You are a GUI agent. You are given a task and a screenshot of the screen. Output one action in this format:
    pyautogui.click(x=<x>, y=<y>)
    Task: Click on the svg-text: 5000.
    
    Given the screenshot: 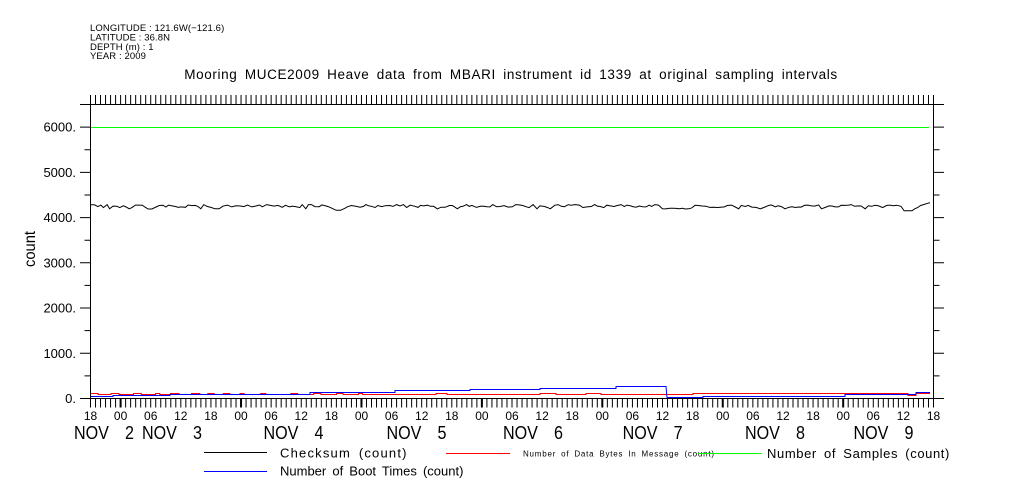 What is the action you would take?
    pyautogui.click(x=59, y=172)
    